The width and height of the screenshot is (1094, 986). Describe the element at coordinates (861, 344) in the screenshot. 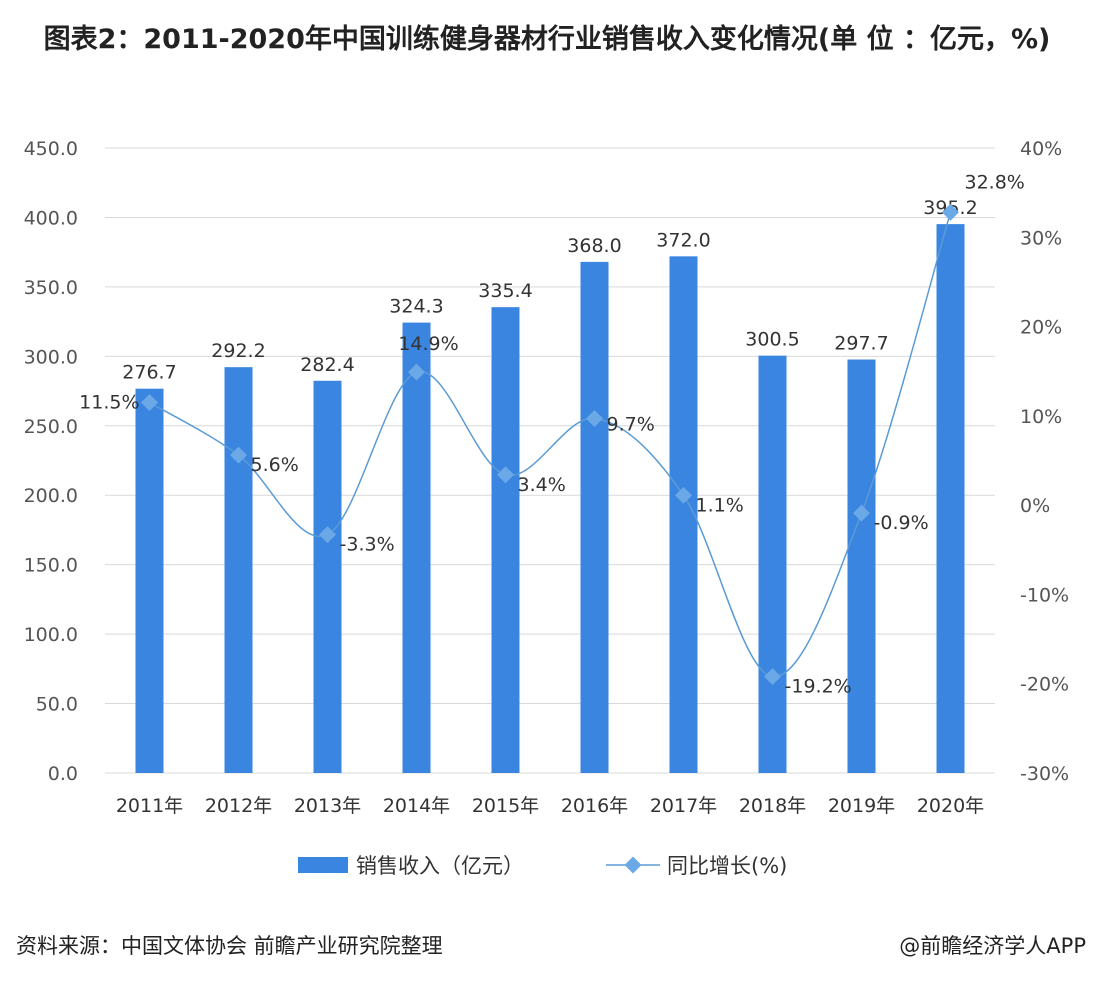

I see `bar-value-label: 297.7` at that location.